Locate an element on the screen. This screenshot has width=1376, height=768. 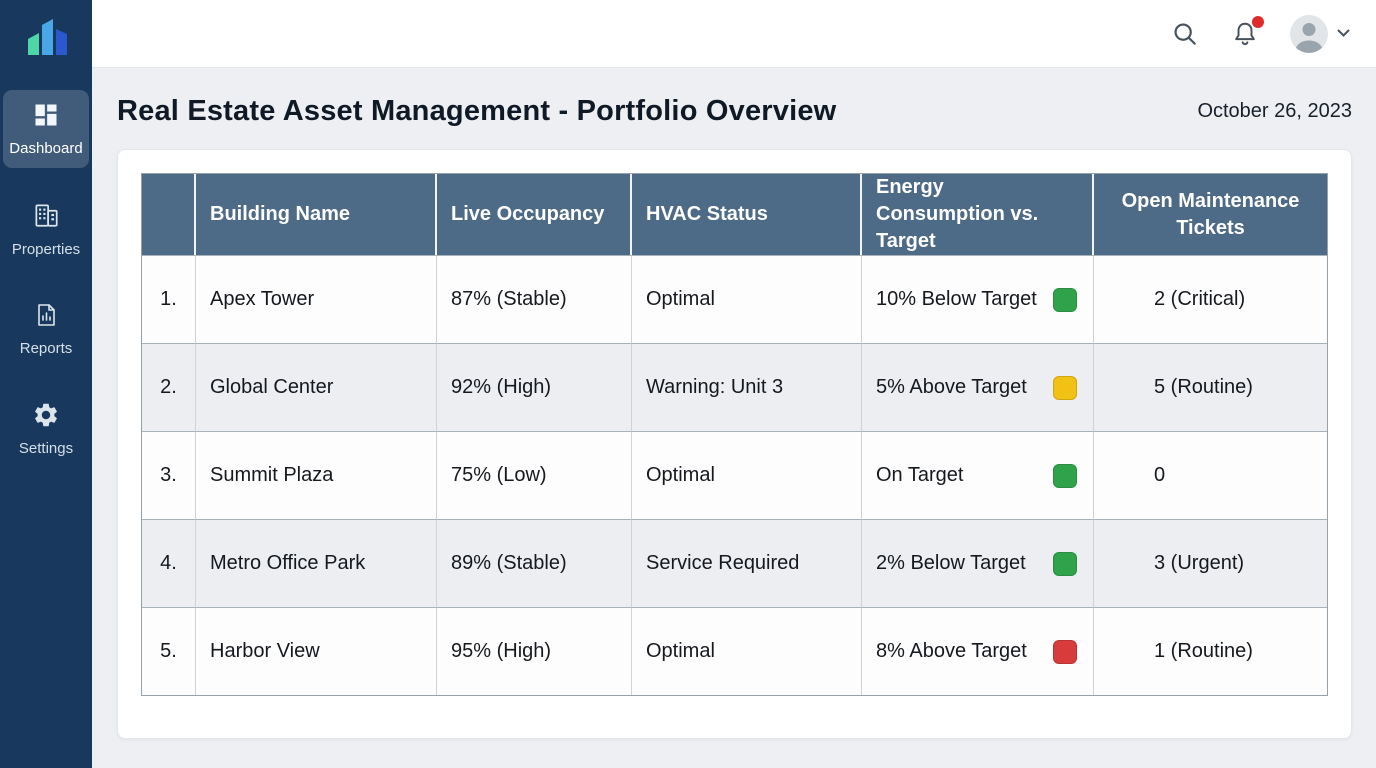
avatar is located at coordinates (1309, 33).